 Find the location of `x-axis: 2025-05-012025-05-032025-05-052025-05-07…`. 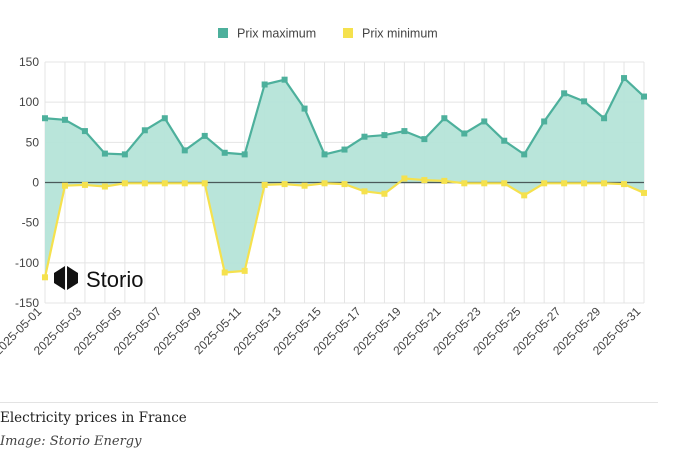

x-axis: 2025-05-012025-05-032025-05-052025-05-07… is located at coordinates (322, 331).